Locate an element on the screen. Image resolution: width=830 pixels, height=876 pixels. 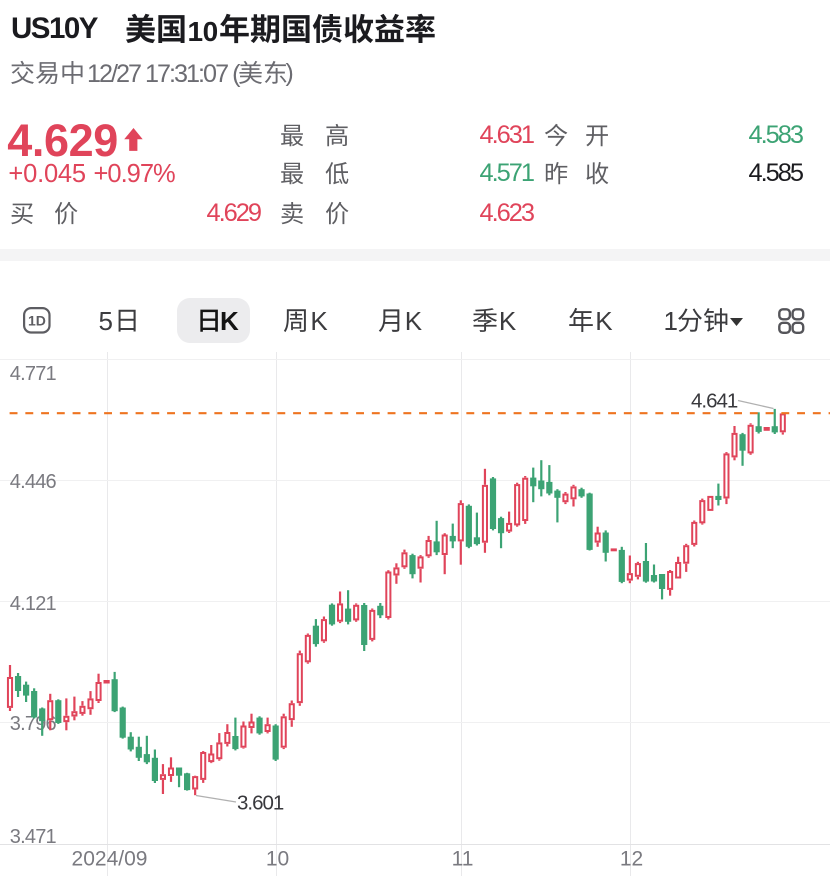
svg-text: 10 is located at coordinates (277, 859).